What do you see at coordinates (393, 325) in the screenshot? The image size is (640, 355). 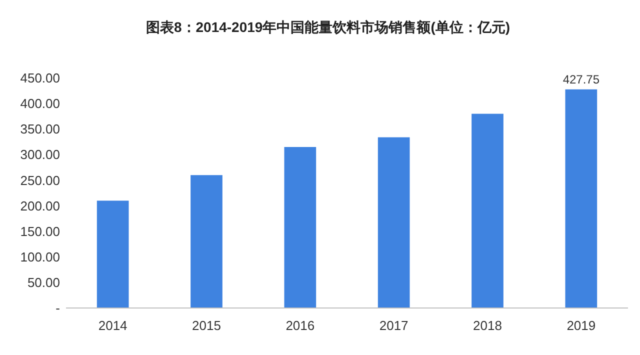 I see `x-tick-label: 2017` at bounding box center [393, 325].